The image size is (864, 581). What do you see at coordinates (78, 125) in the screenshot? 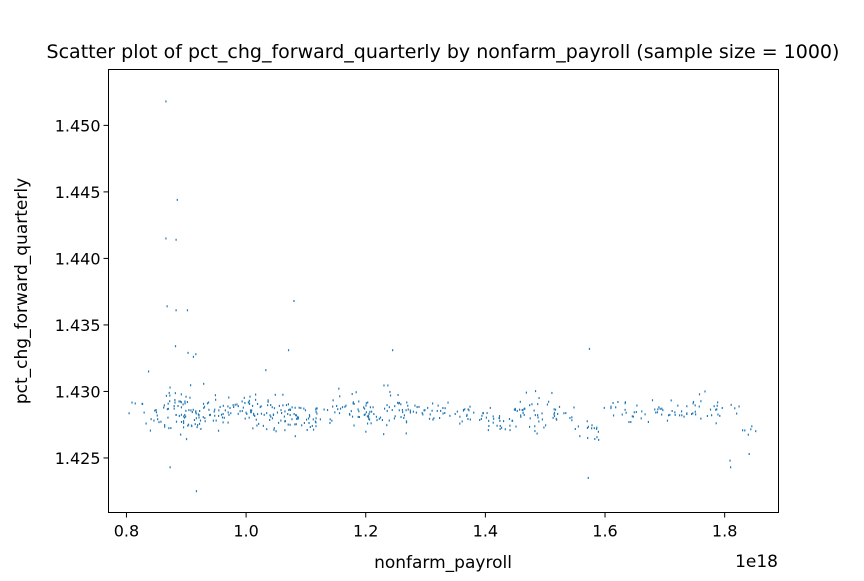
I see `y-tick-label: 1.450` at bounding box center [78, 125].